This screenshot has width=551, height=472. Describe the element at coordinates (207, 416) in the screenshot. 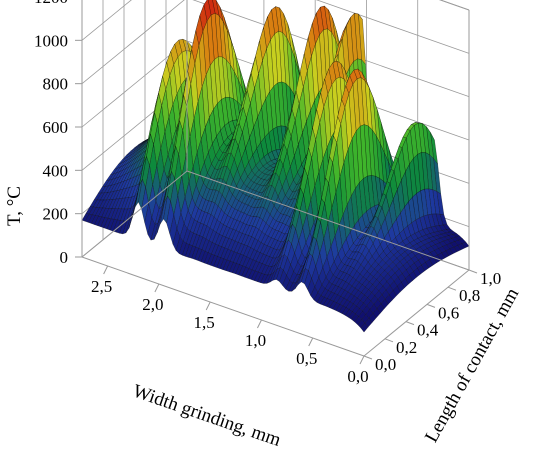

I see `x-axis-title: Width grinding, mm` at that location.